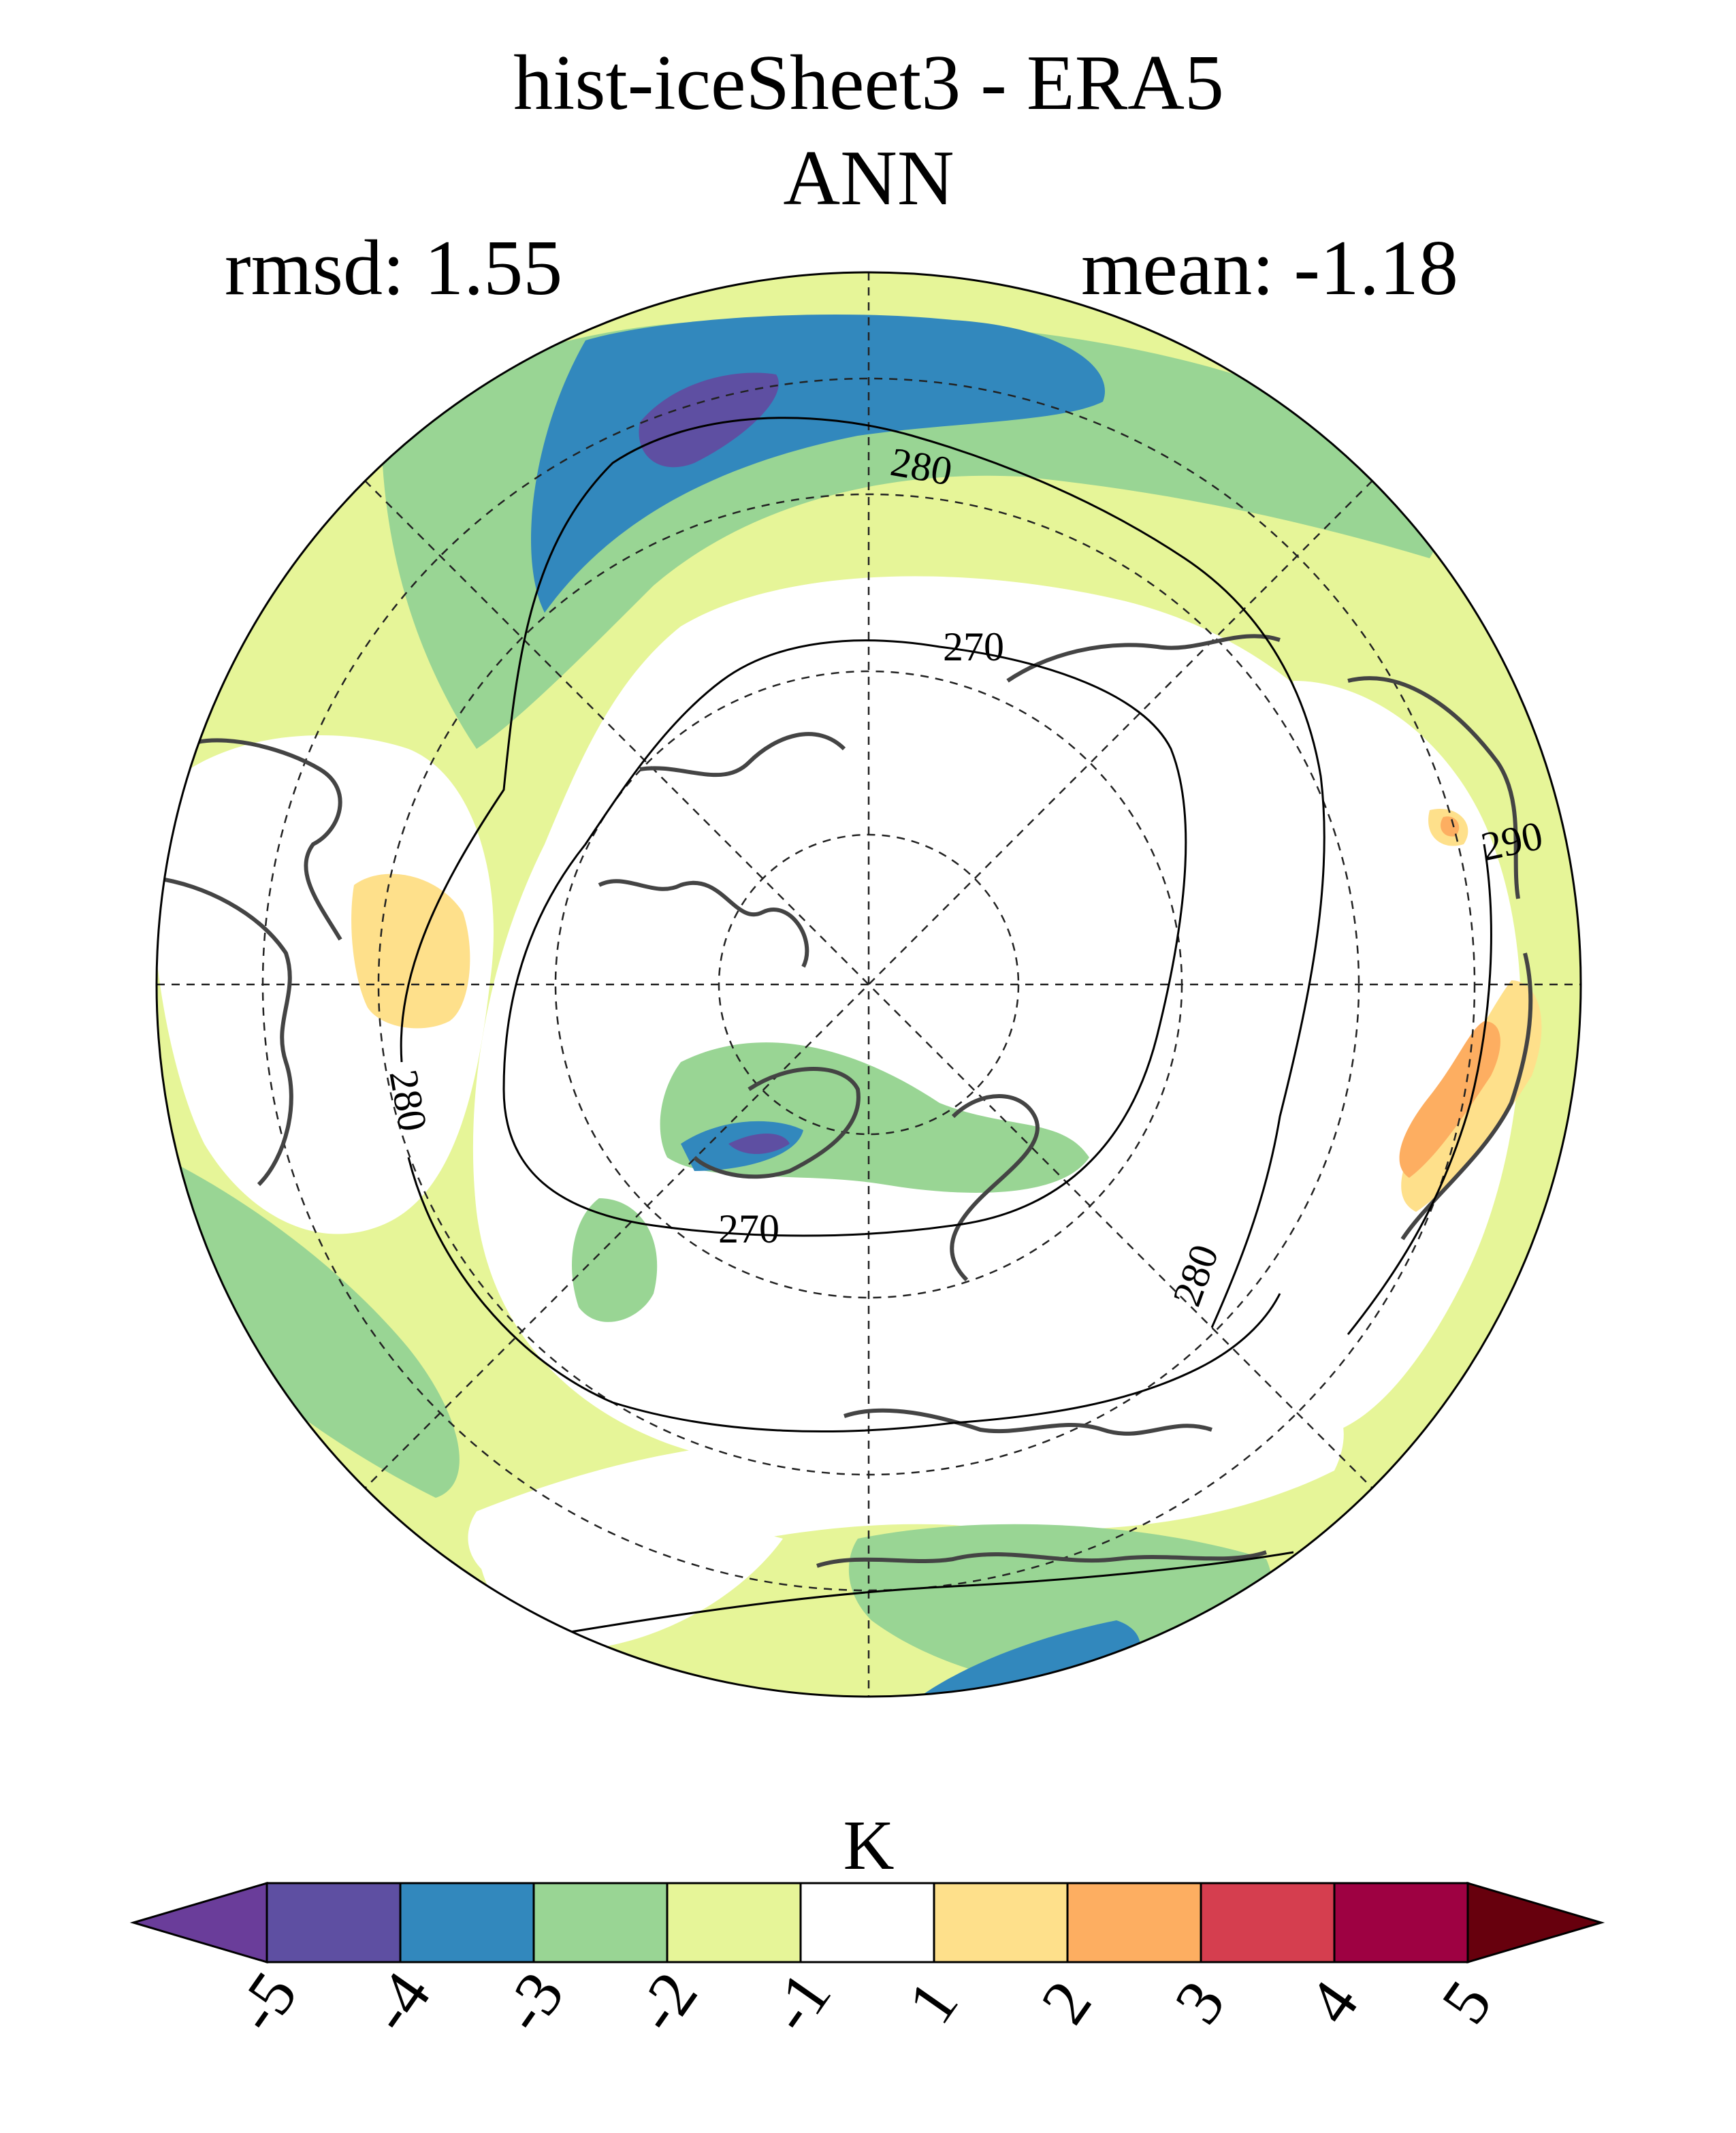 The image size is (1736, 2133). What do you see at coordinates (973, 646) in the screenshot?
I see `contour-label-270-north: 270` at bounding box center [973, 646].